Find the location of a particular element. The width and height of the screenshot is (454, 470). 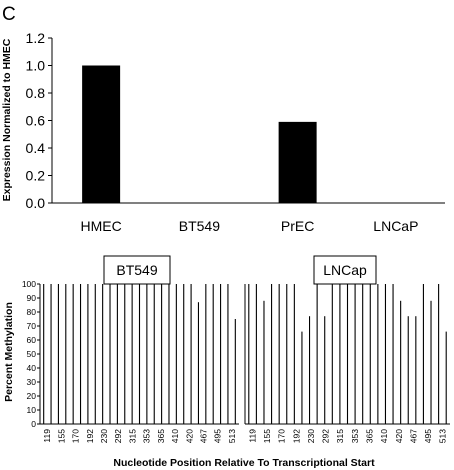

bt549-x-tick-label: 119 is located at coordinates (47, 436).